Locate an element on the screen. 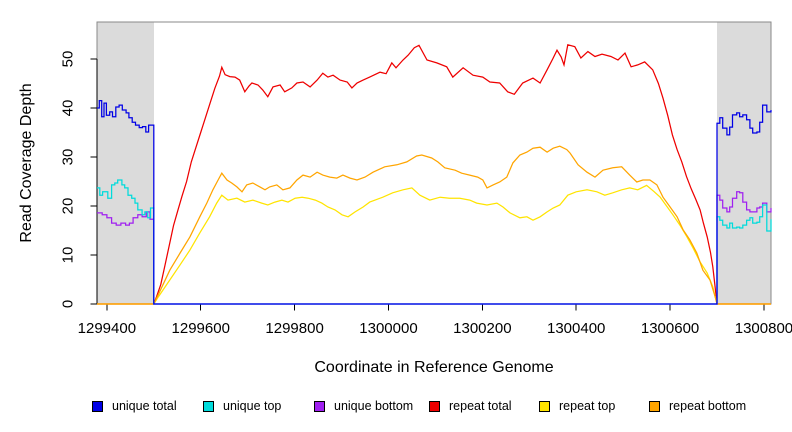 This screenshot has height=432, width=792. x-axis-title: Coordinate in Reference Genome is located at coordinates (434, 367).